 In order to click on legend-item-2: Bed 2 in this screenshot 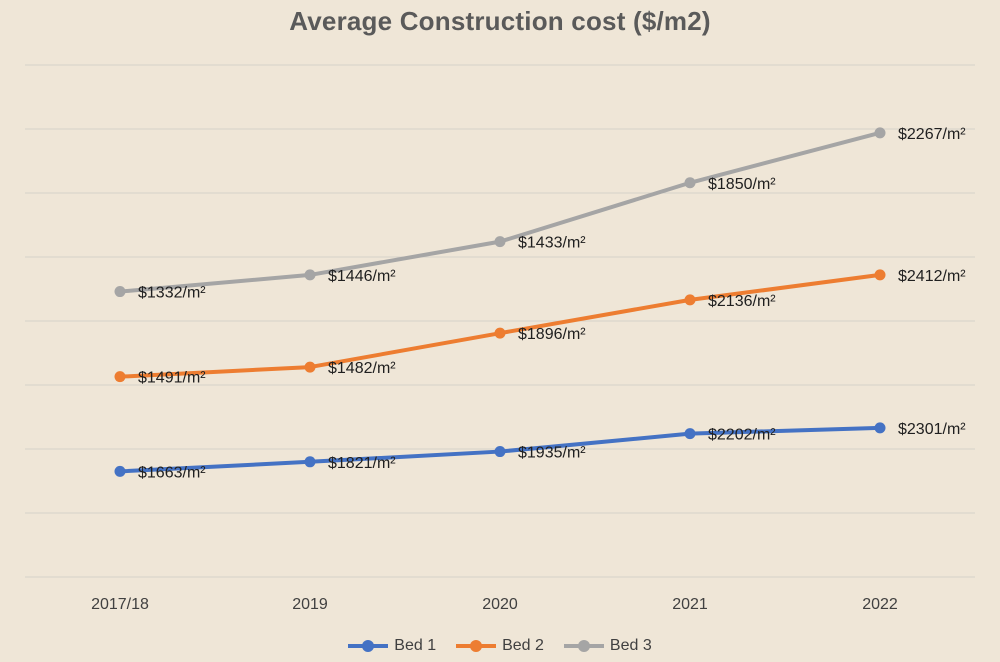, I will do `click(500, 646)`.